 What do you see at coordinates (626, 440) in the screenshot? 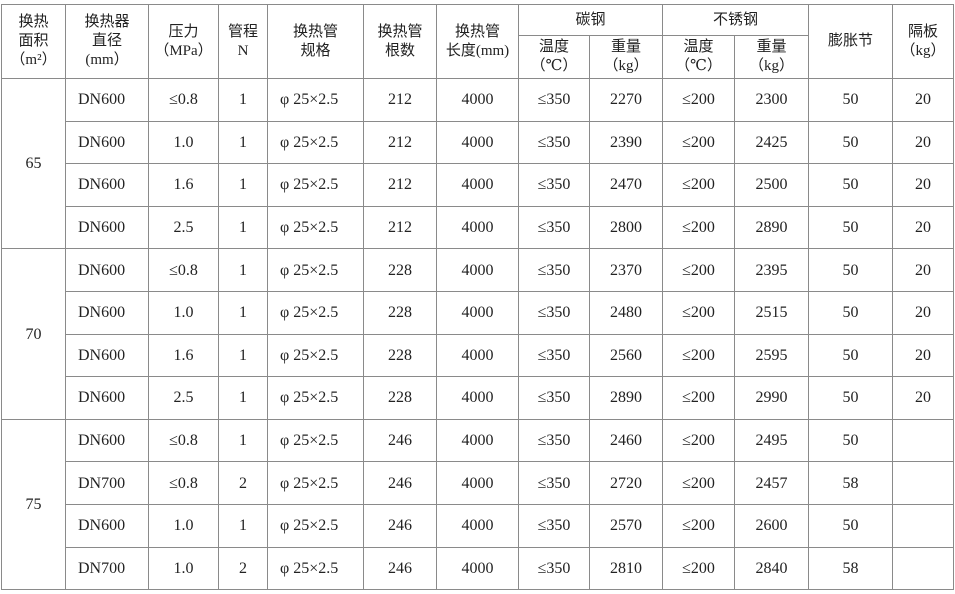
I see `table-cell: 2460` at bounding box center [626, 440].